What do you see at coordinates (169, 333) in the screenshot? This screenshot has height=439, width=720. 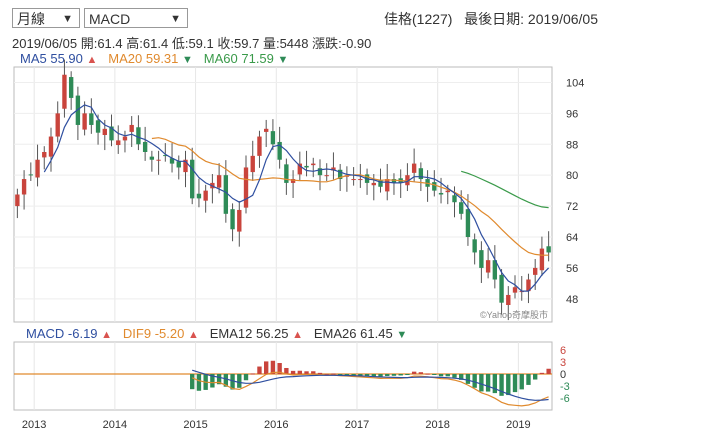 I see `dif9-value: -5.20` at bounding box center [169, 333].